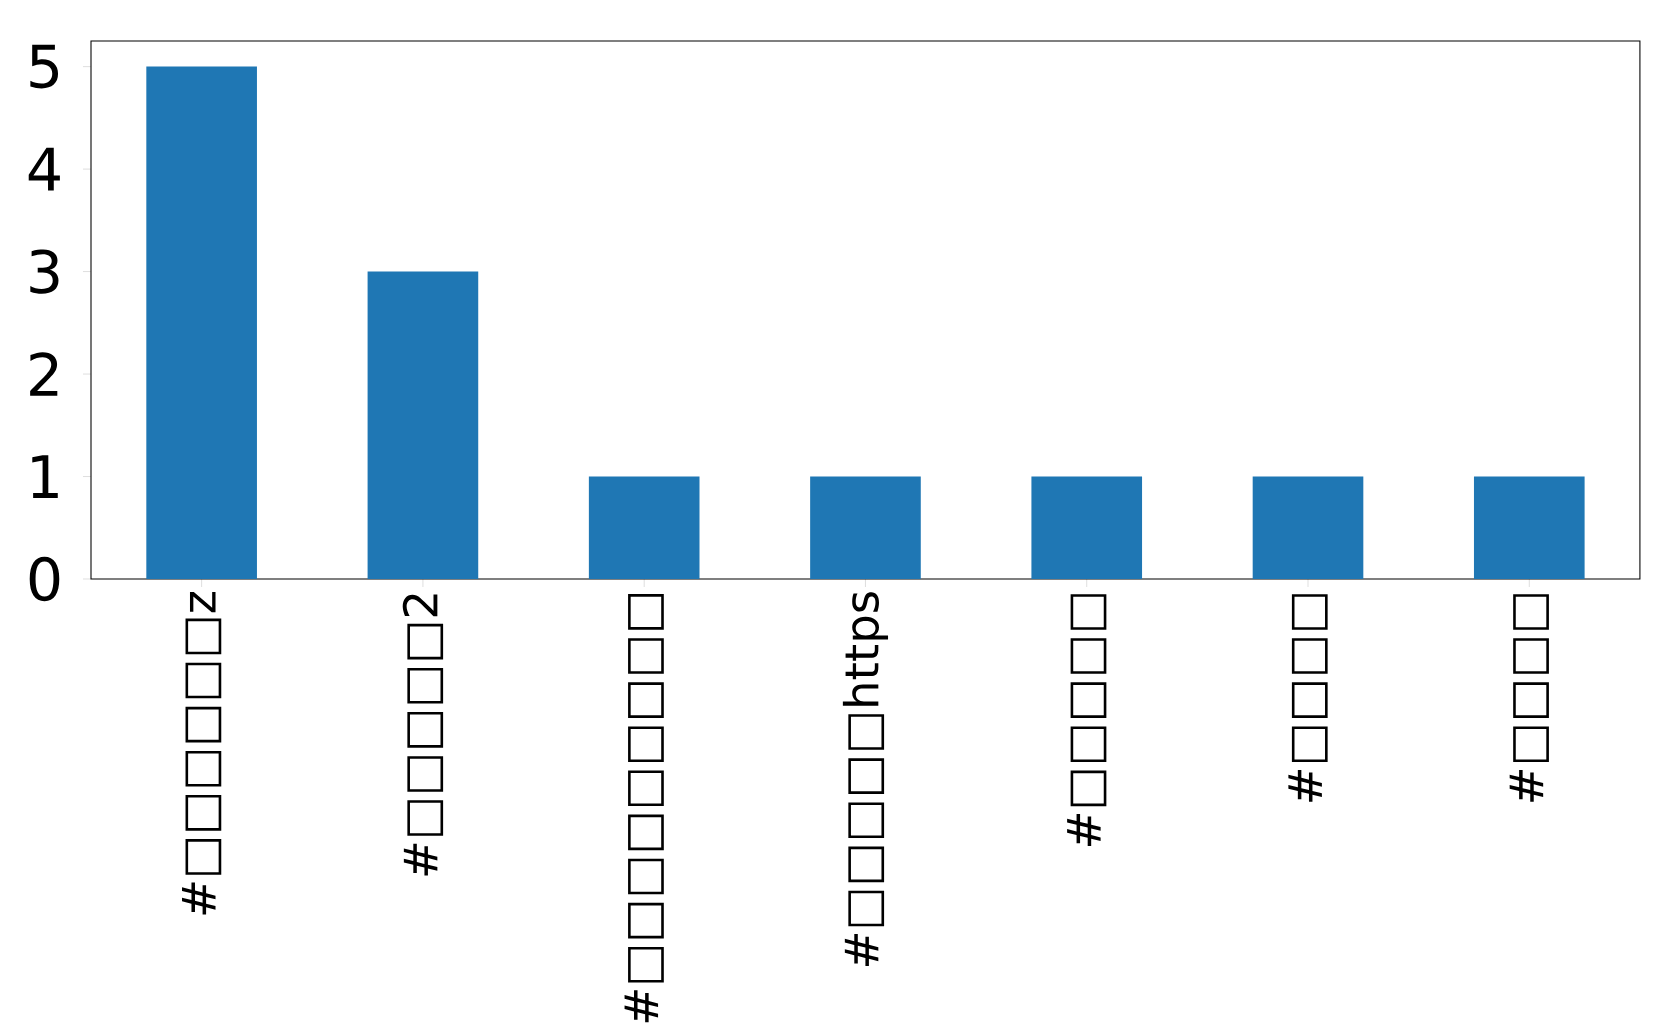 This screenshot has height=1029, width=1679. Describe the element at coordinates (644, 808) in the screenshot. I see `x-tick-label: #□□□□□□□□□` at that location.